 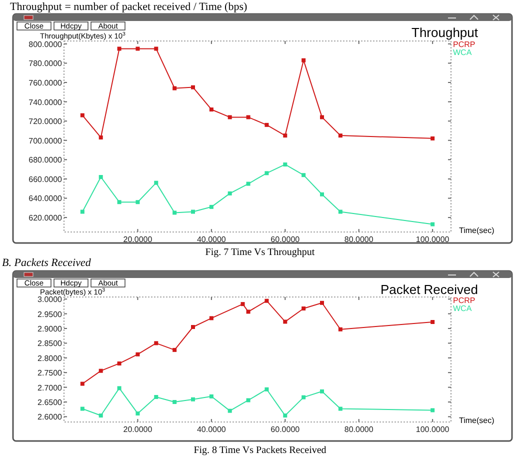 What do you see at coordinates (45, 44) in the screenshot?
I see `y-tick-label: 800.0000` at bounding box center [45, 44].